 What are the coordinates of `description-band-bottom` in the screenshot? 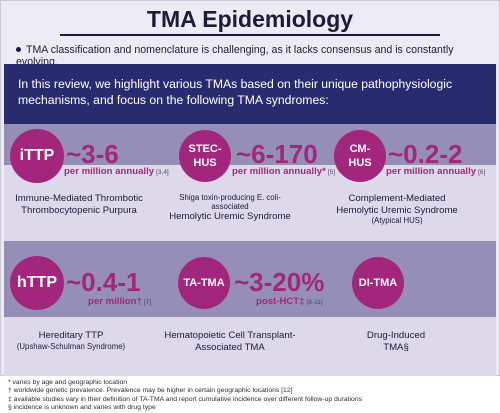 It's located at (250, 346).